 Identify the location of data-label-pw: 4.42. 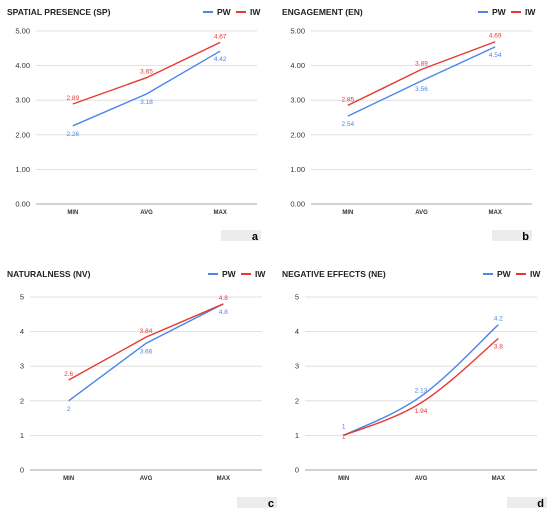
(220, 59).